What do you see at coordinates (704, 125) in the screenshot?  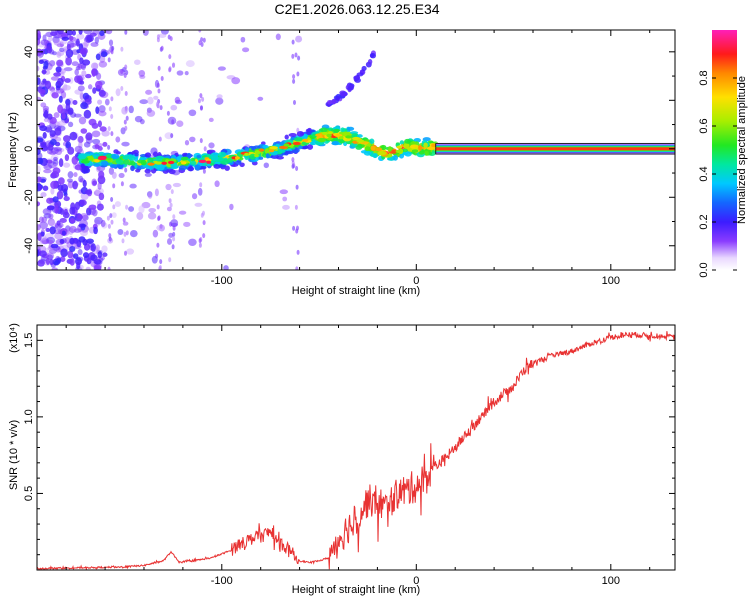 I see `colorbar-tick-label: 0.6` at bounding box center [704, 125].